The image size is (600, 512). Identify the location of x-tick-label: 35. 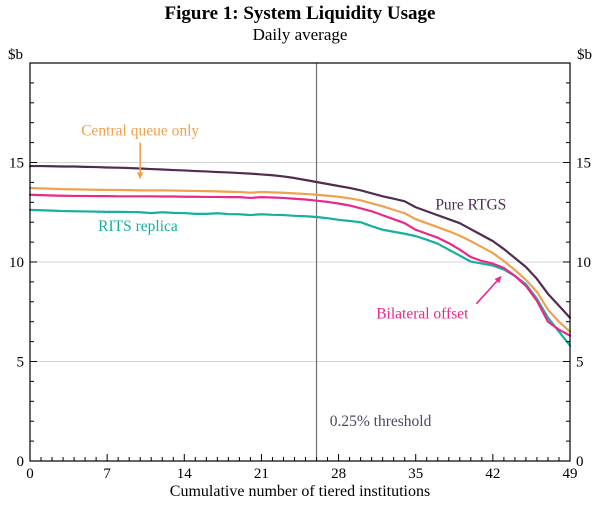
(415, 474).